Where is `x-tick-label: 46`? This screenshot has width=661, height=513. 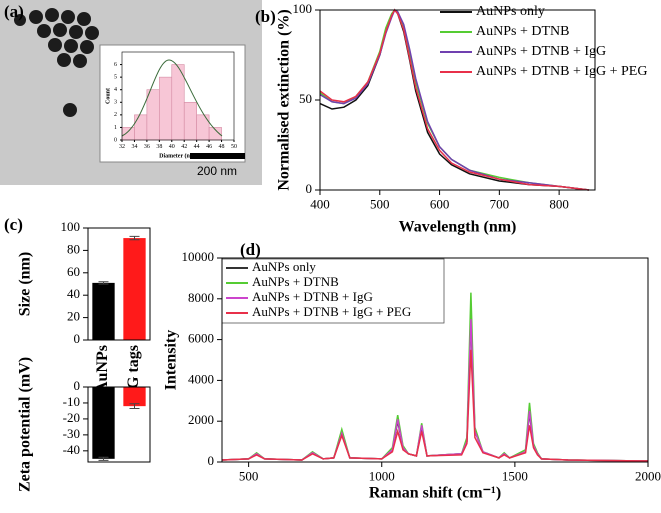
x-tick-label: 46 is located at coordinates (209, 147).